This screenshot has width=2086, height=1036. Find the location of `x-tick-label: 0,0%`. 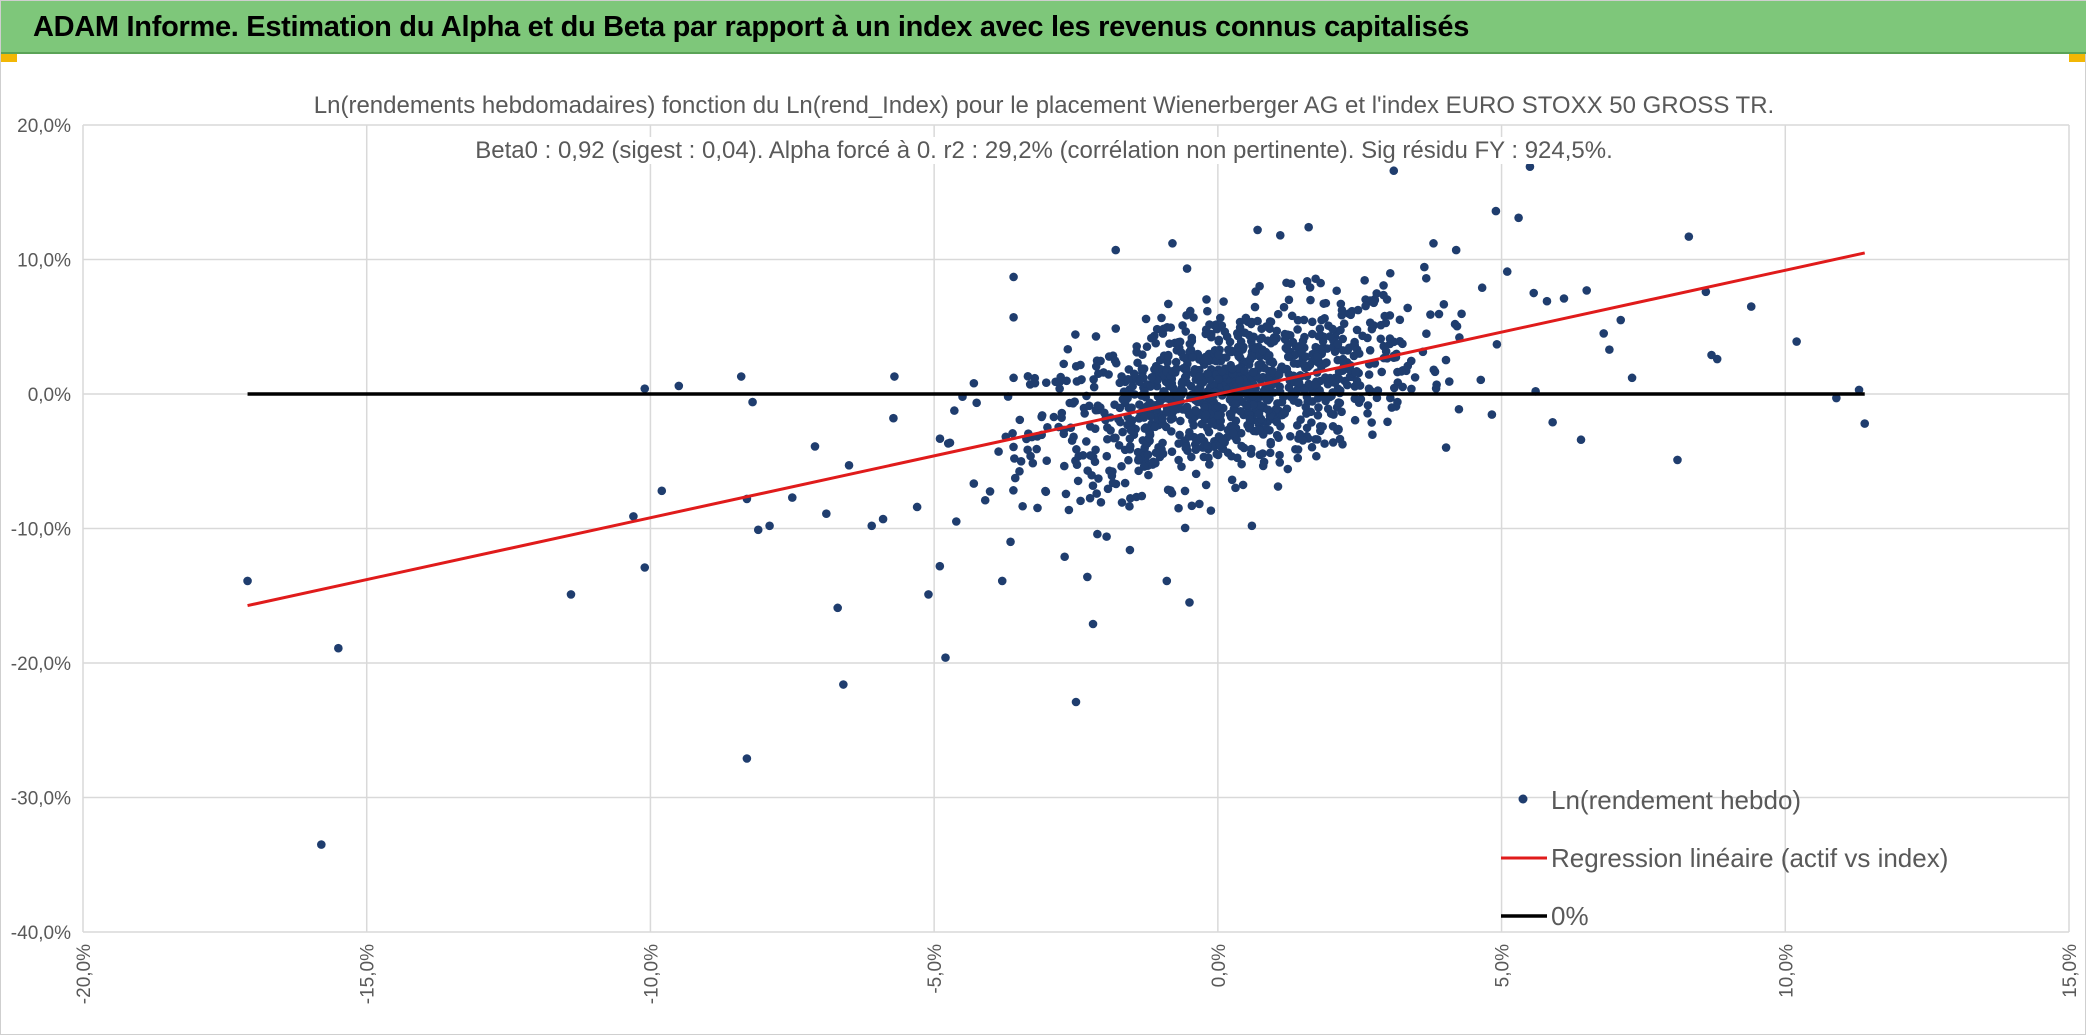

x-tick-label: 0,0% is located at coordinates (1219, 965).